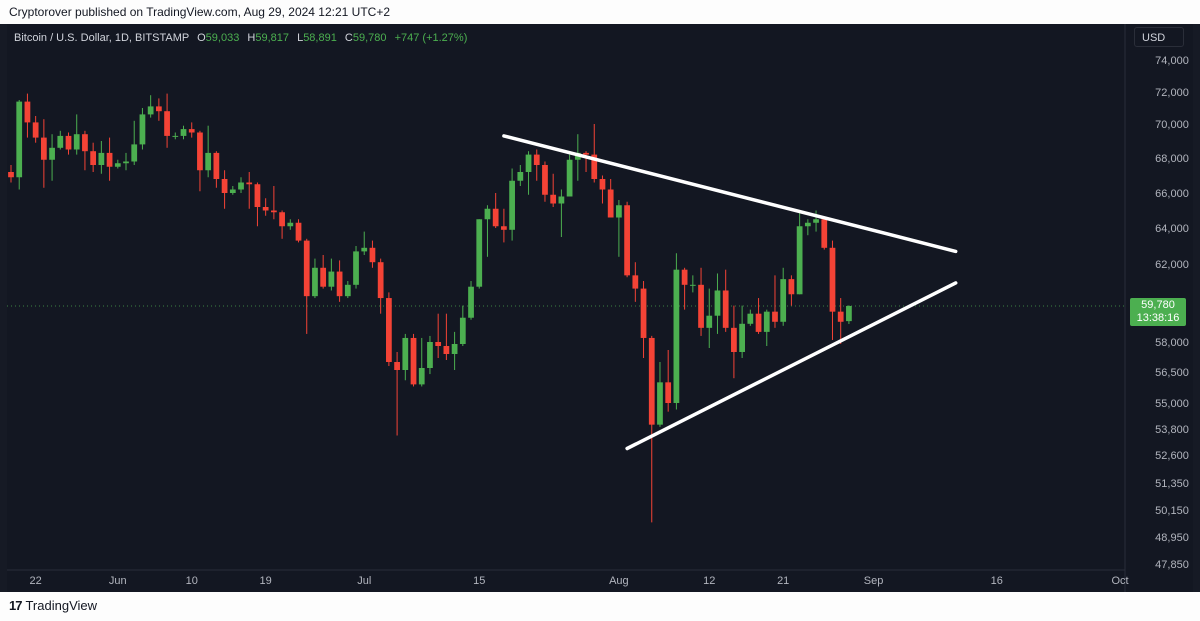 The image size is (1200, 621). I want to click on time-tick-label: 16, so click(997, 581).